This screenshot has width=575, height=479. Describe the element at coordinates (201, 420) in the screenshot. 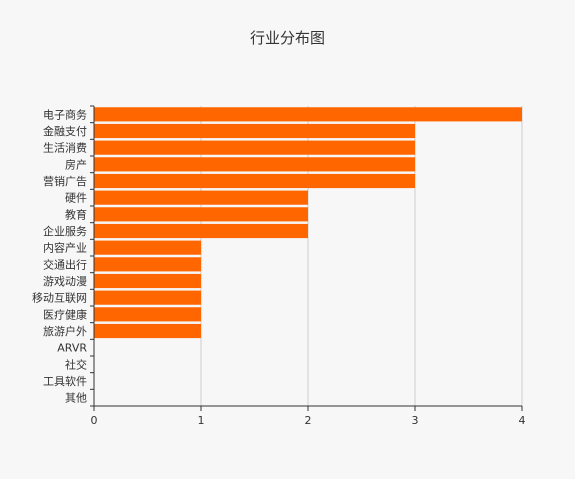

I see `x-tick-label-1: 1` at that location.